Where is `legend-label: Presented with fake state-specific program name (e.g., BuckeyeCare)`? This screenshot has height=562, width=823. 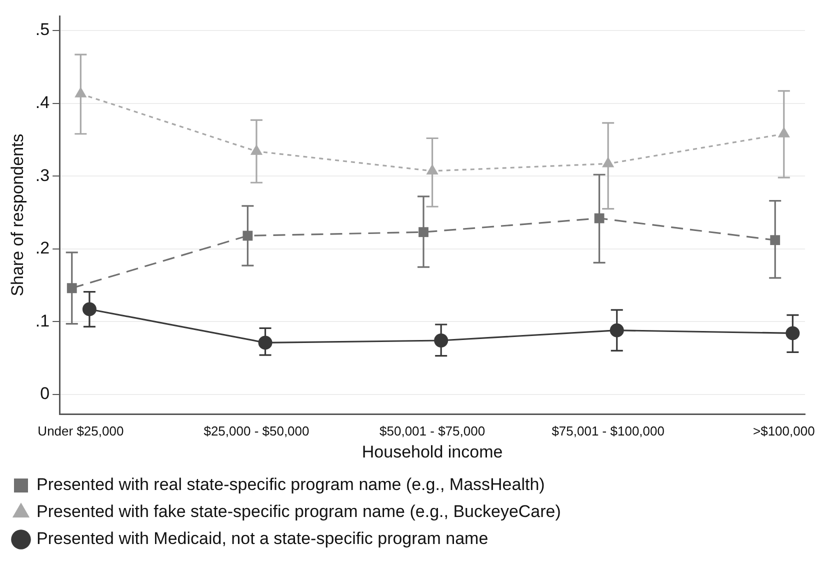 legend-label: Presented with fake state-specific program name (e.g., BuckeyeCare) is located at coordinates (298, 512).